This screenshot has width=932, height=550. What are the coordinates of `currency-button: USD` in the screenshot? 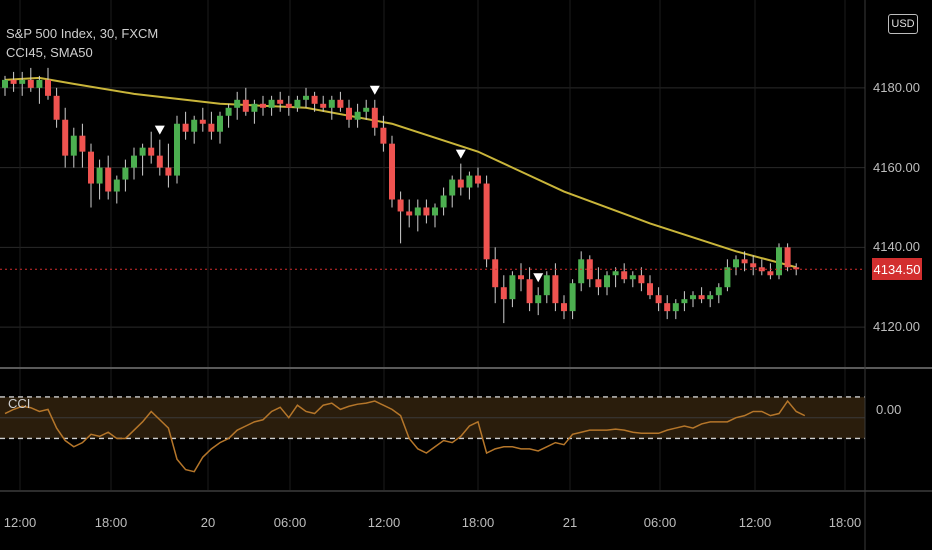 It's located at (903, 24).